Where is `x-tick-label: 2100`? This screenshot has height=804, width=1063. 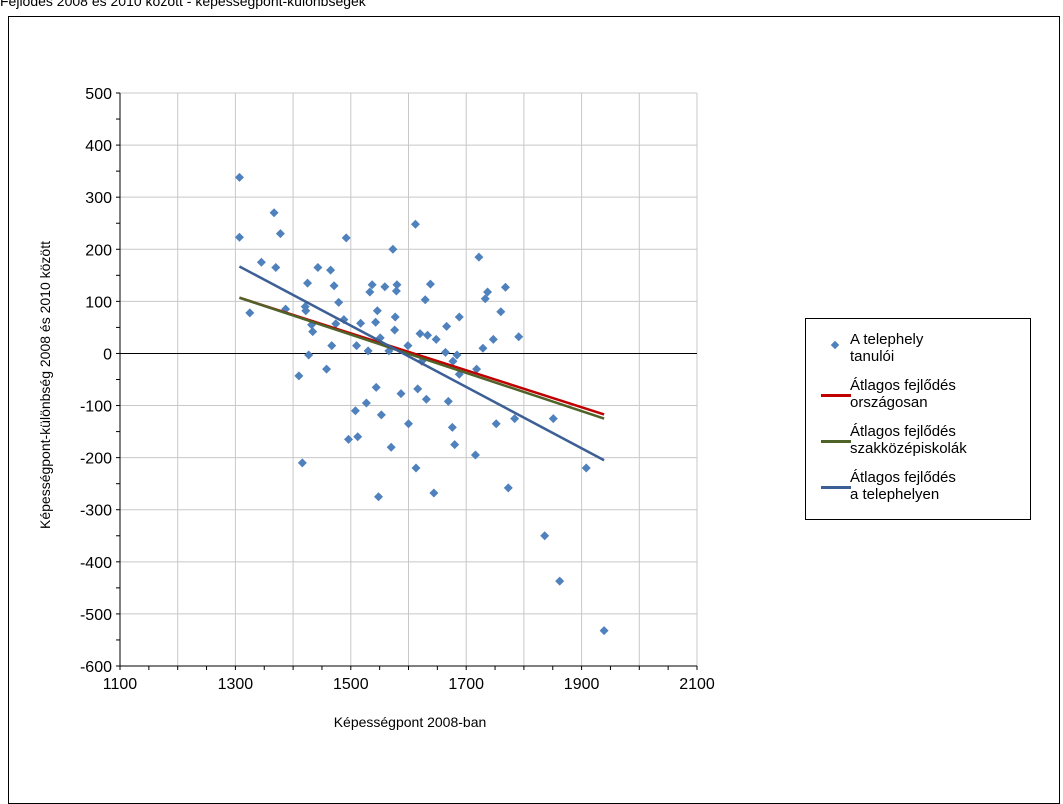
x-tick-label: 2100 is located at coordinates (697, 684).